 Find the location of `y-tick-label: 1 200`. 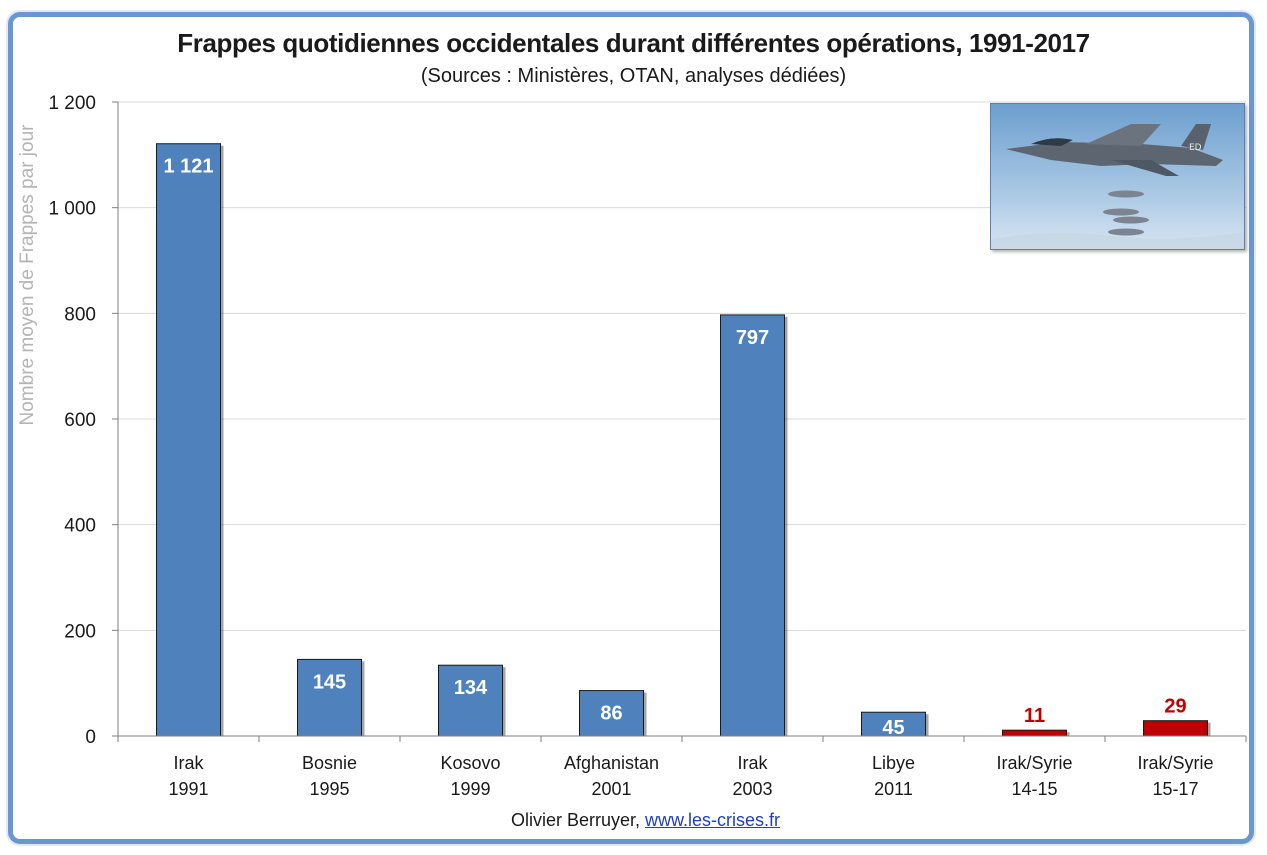

y-tick-label: 1 200 is located at coordinates (72, 103).